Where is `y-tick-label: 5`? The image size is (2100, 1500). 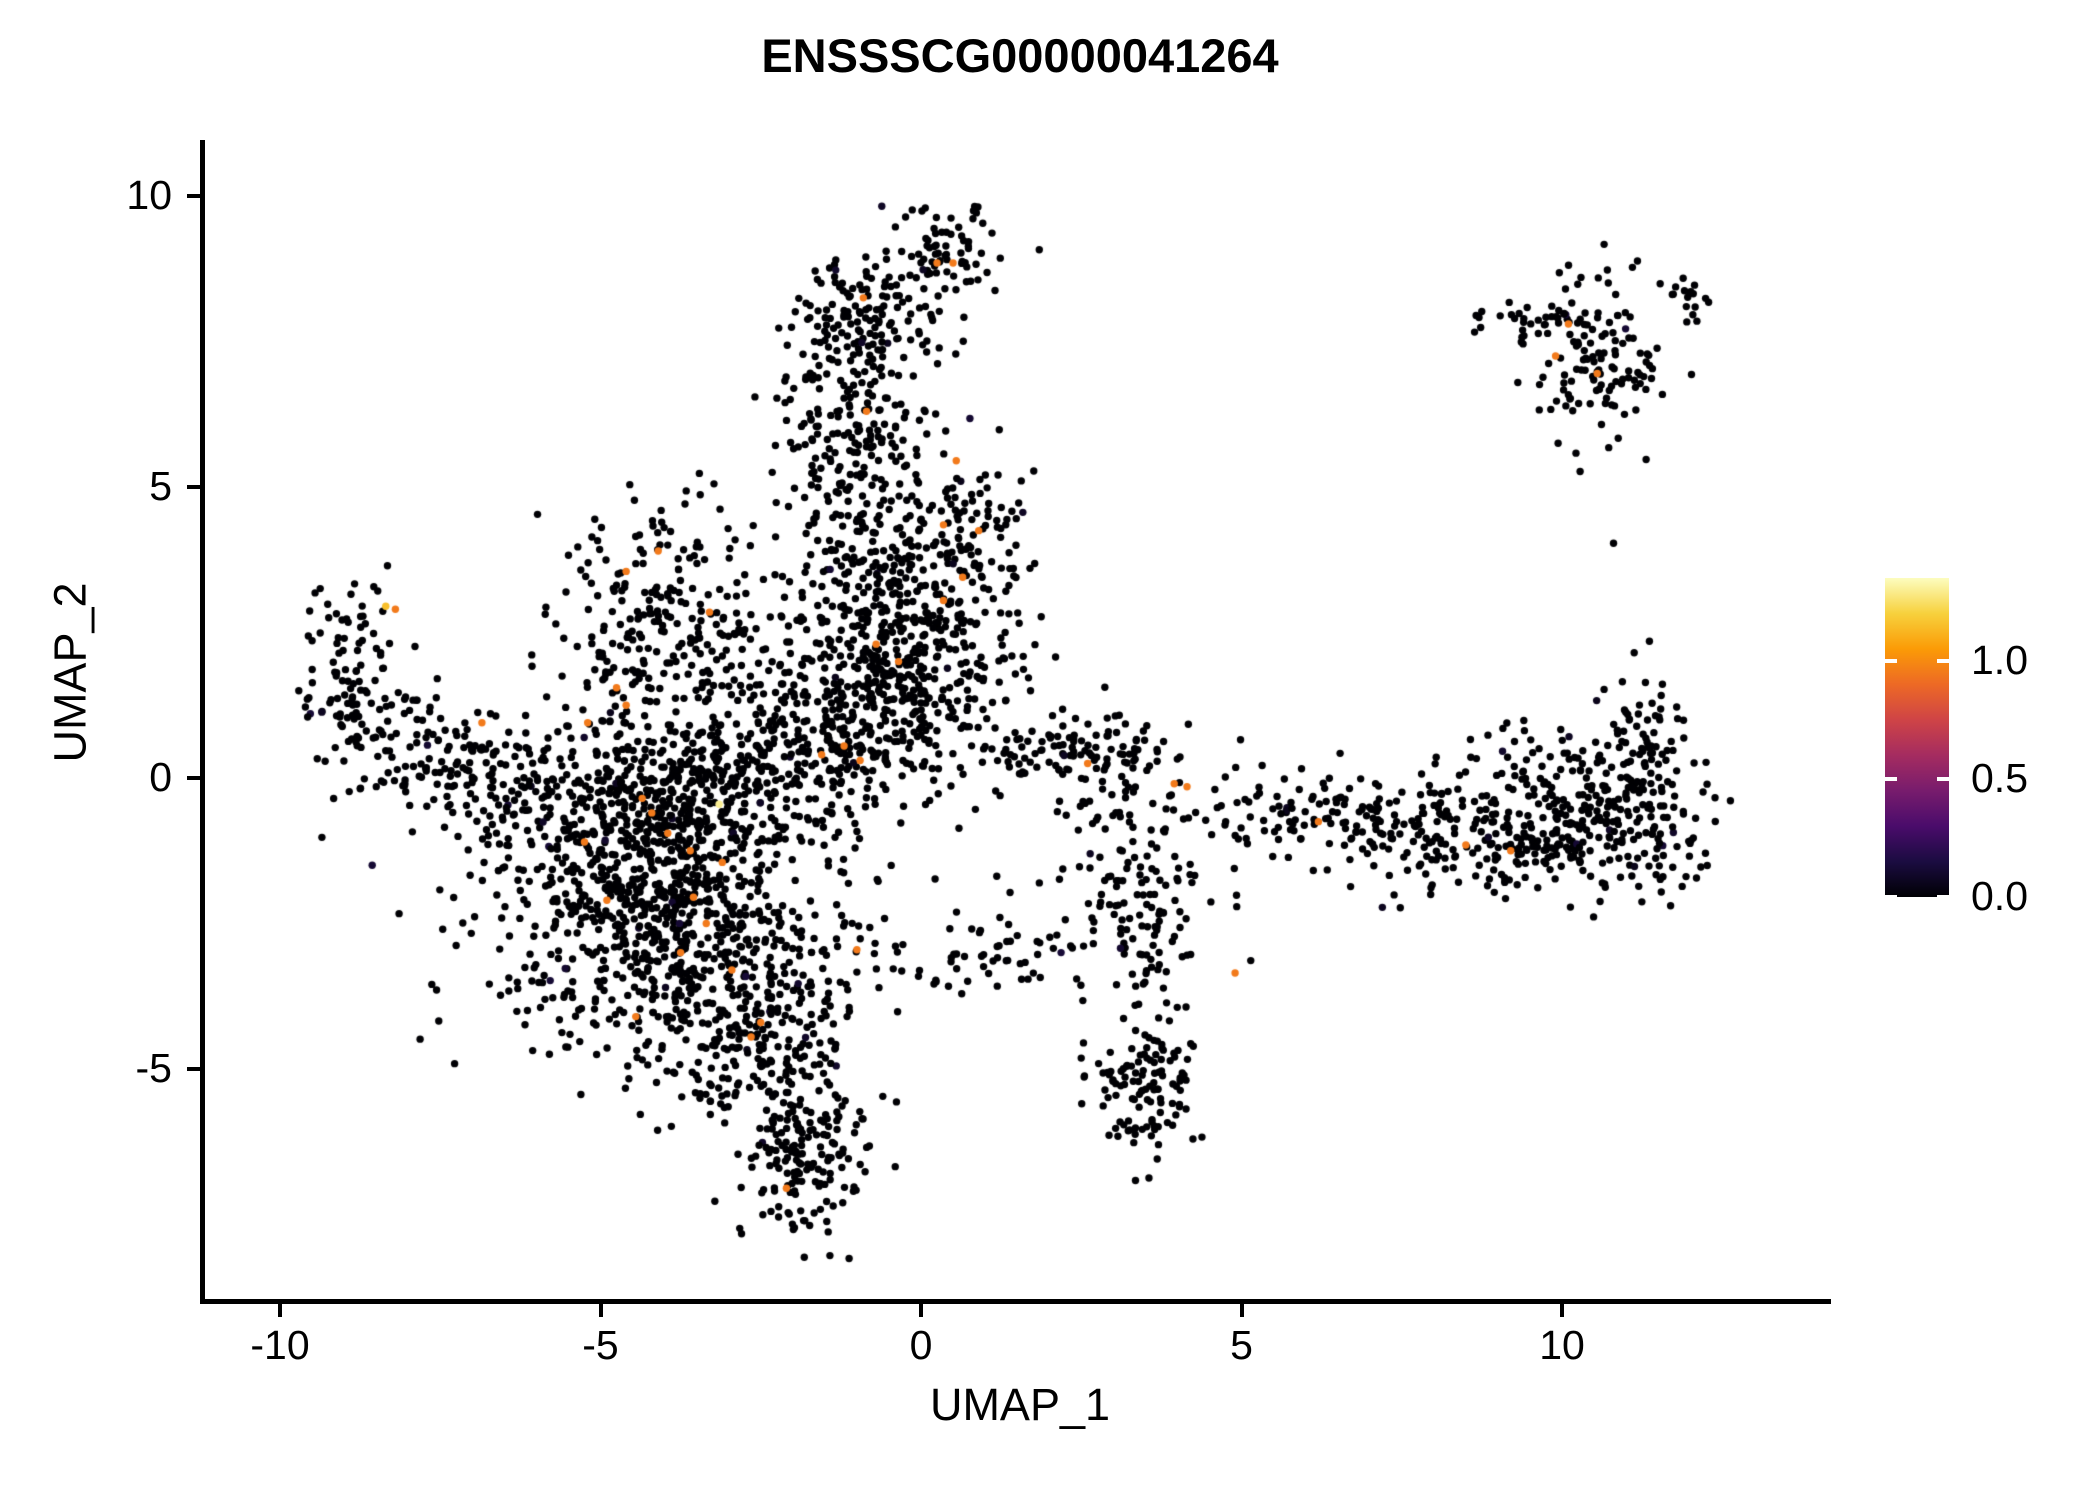 y-tick-label: 5 is located at coordinates (160, 486).